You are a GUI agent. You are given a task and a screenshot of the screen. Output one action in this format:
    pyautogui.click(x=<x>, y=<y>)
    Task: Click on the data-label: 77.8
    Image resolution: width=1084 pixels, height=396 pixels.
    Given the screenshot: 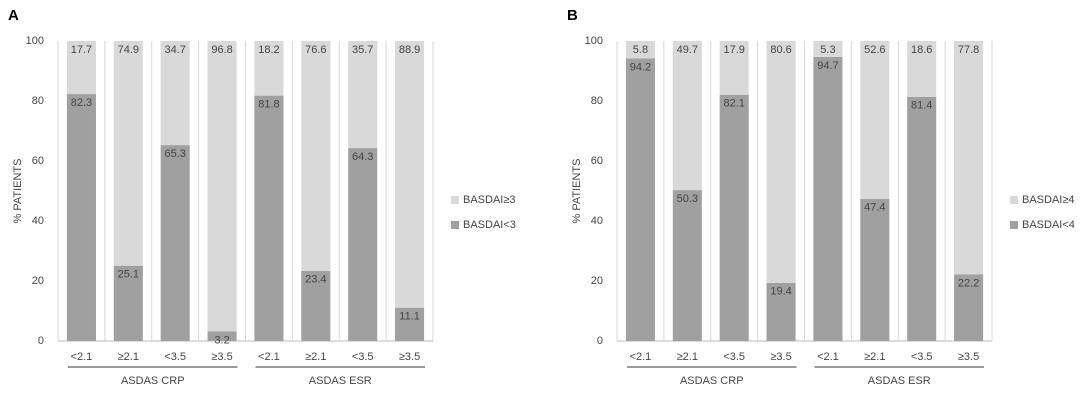 What is the action you would take?
    pyautogui.click(x=968, y=50)
    